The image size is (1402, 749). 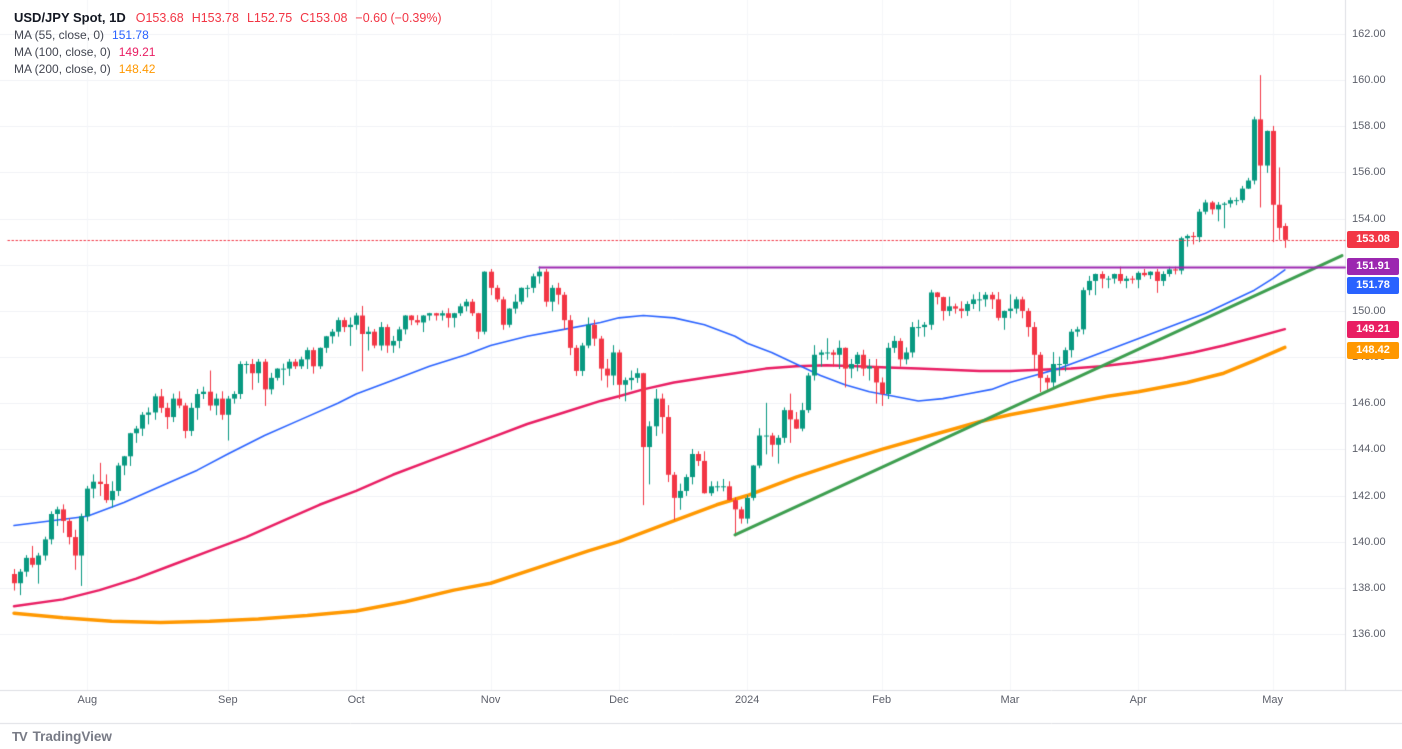 What do you see at coordinates (62, 69) in the screenshot?
I see `ma200-label: MA (200, close, 0)` at bounding box center [62, 69].